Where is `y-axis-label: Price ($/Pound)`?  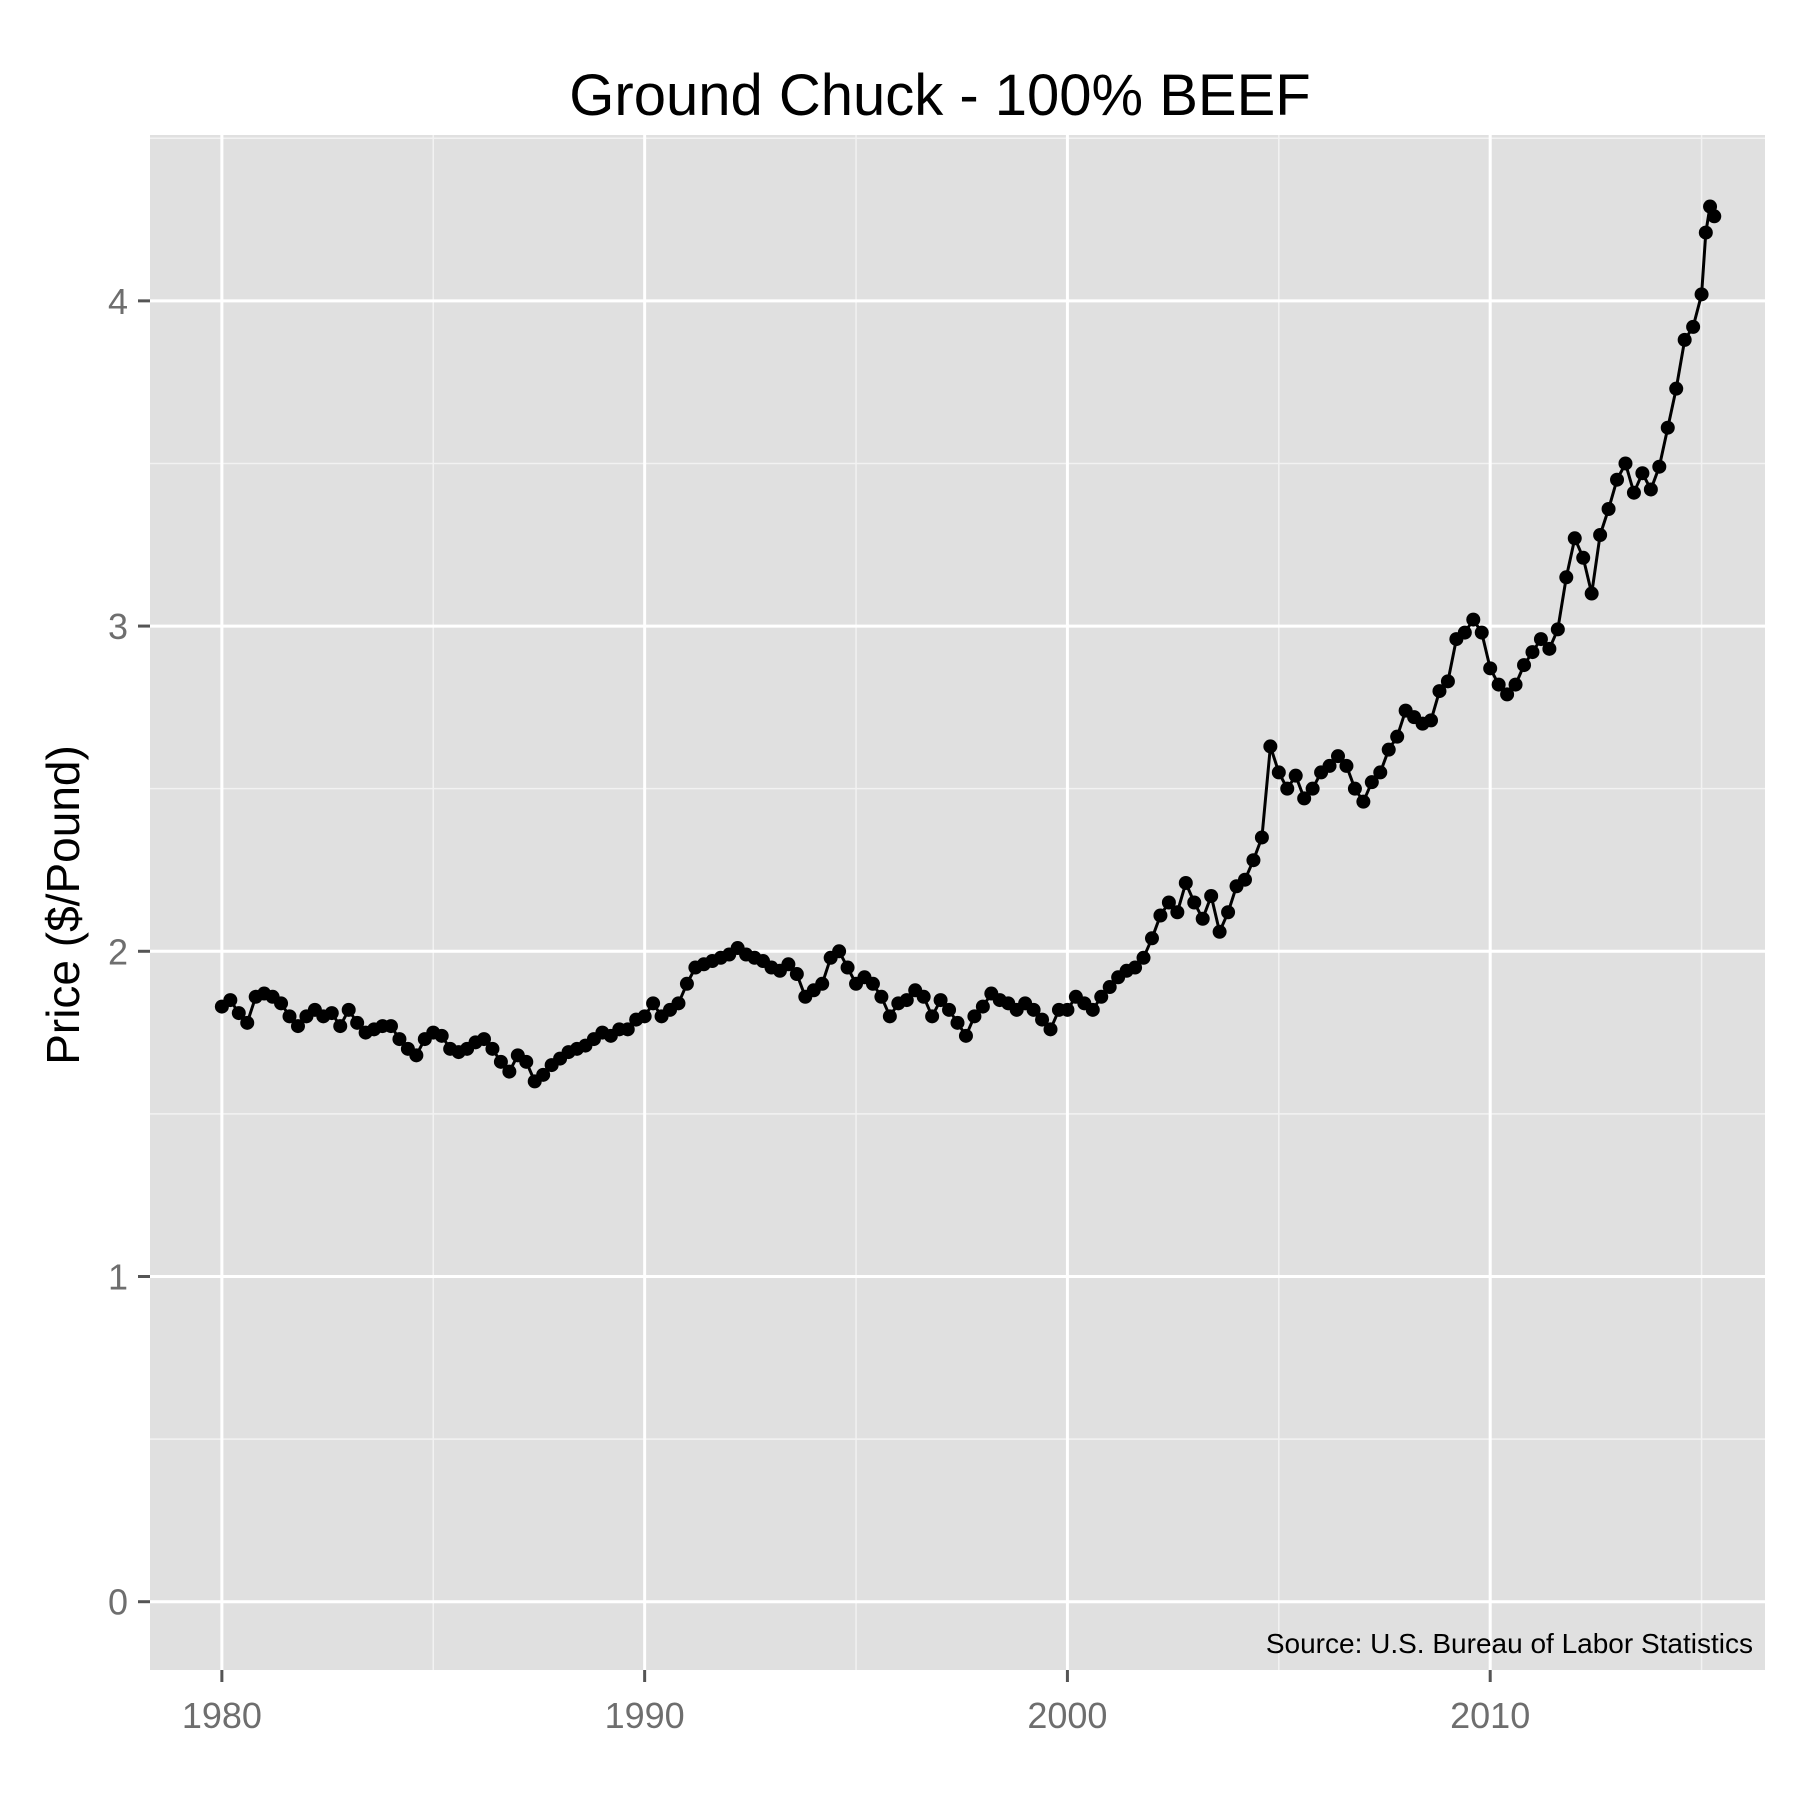
y-axis-label: Price ($/Pound) is located at coordinates (63, 905).